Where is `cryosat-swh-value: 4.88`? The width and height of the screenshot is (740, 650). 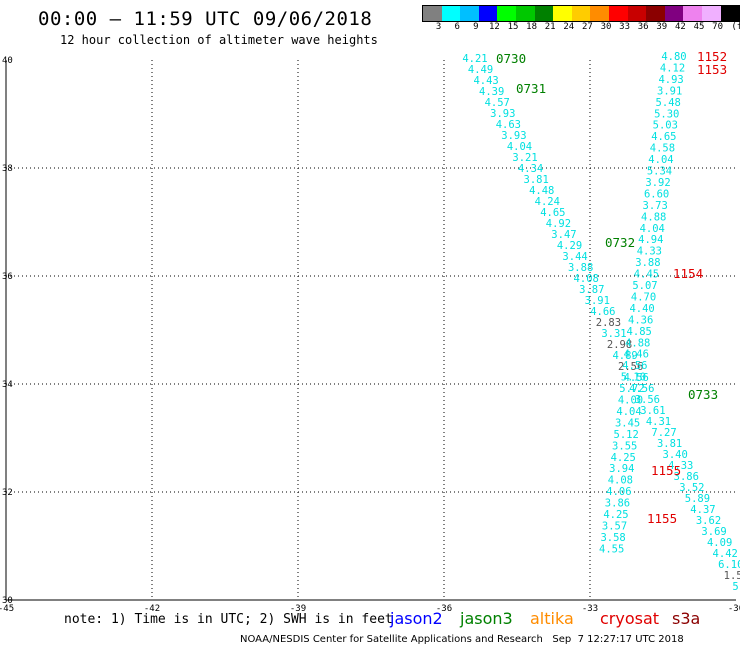 cryosat-swh-value: 4.88 is located at coordinates (637, 343).